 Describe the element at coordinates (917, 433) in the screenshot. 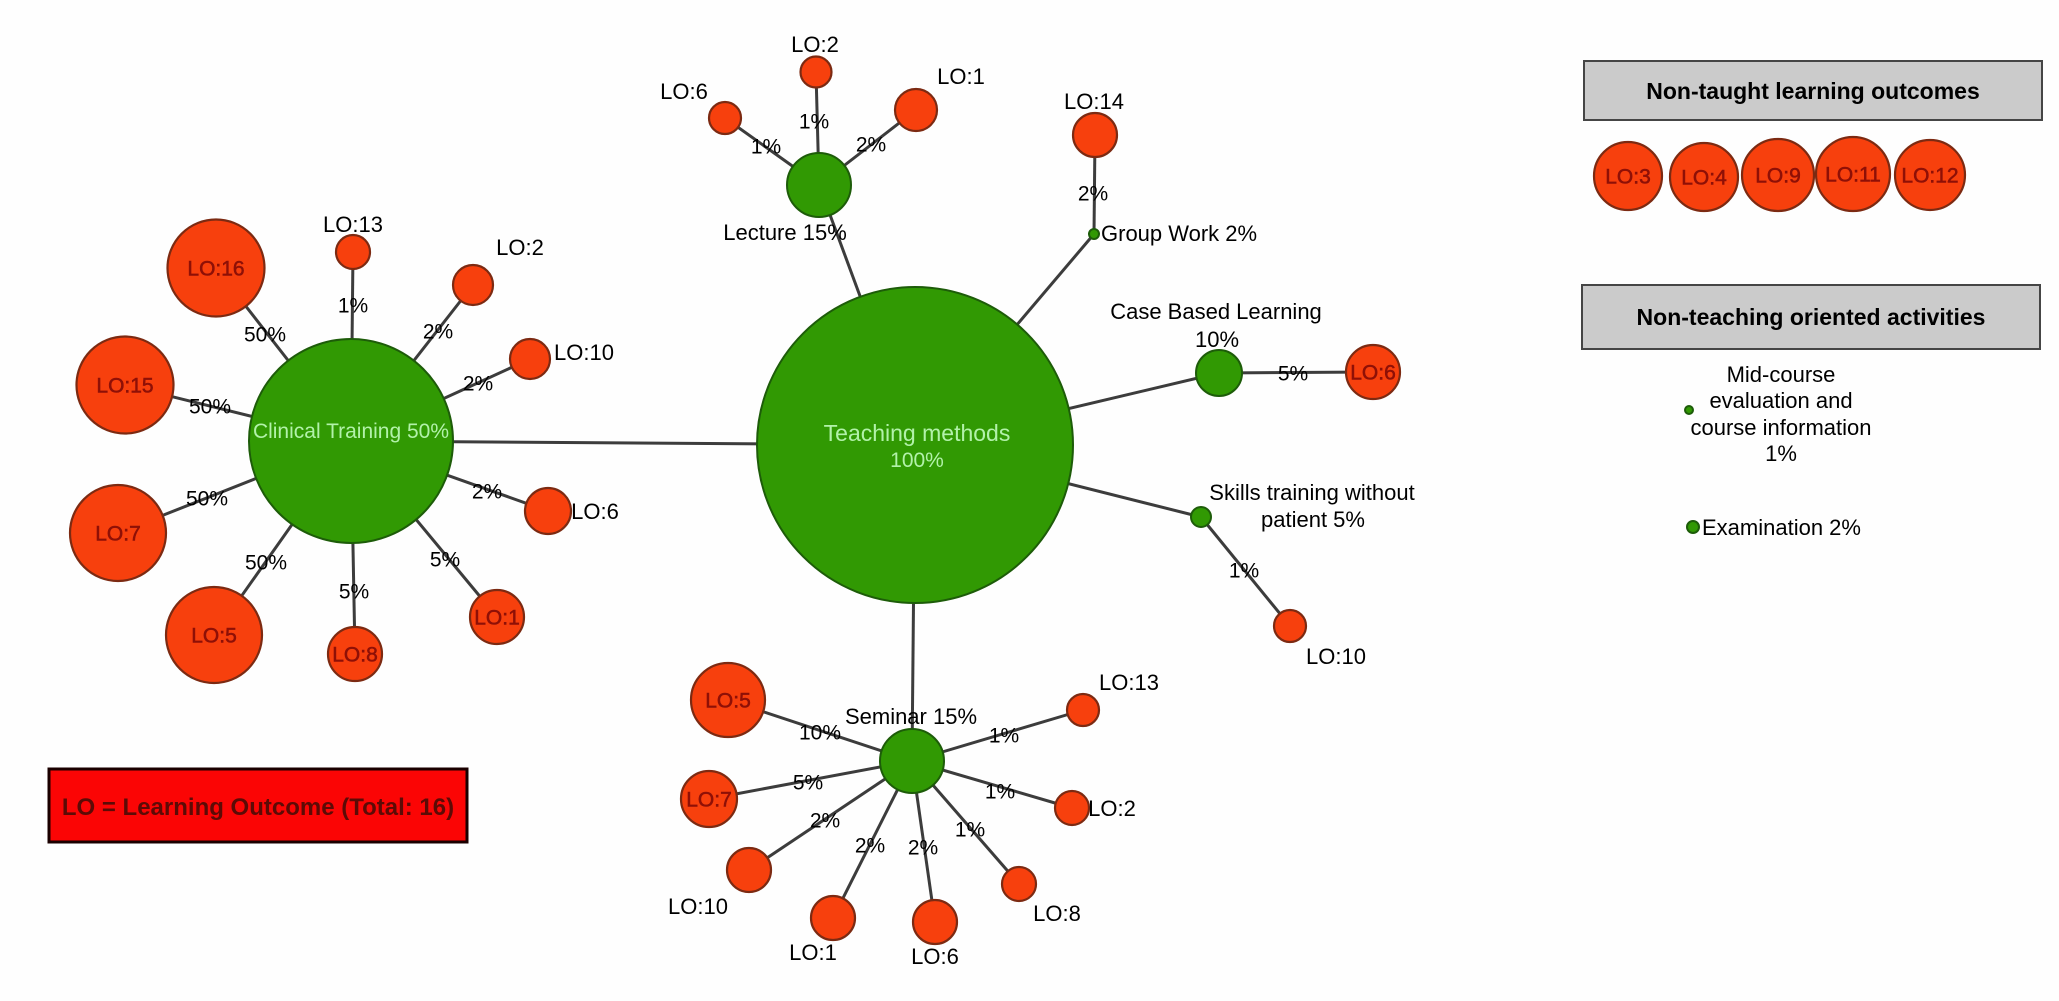

I see `svg-text: Teaching methods` at that location.